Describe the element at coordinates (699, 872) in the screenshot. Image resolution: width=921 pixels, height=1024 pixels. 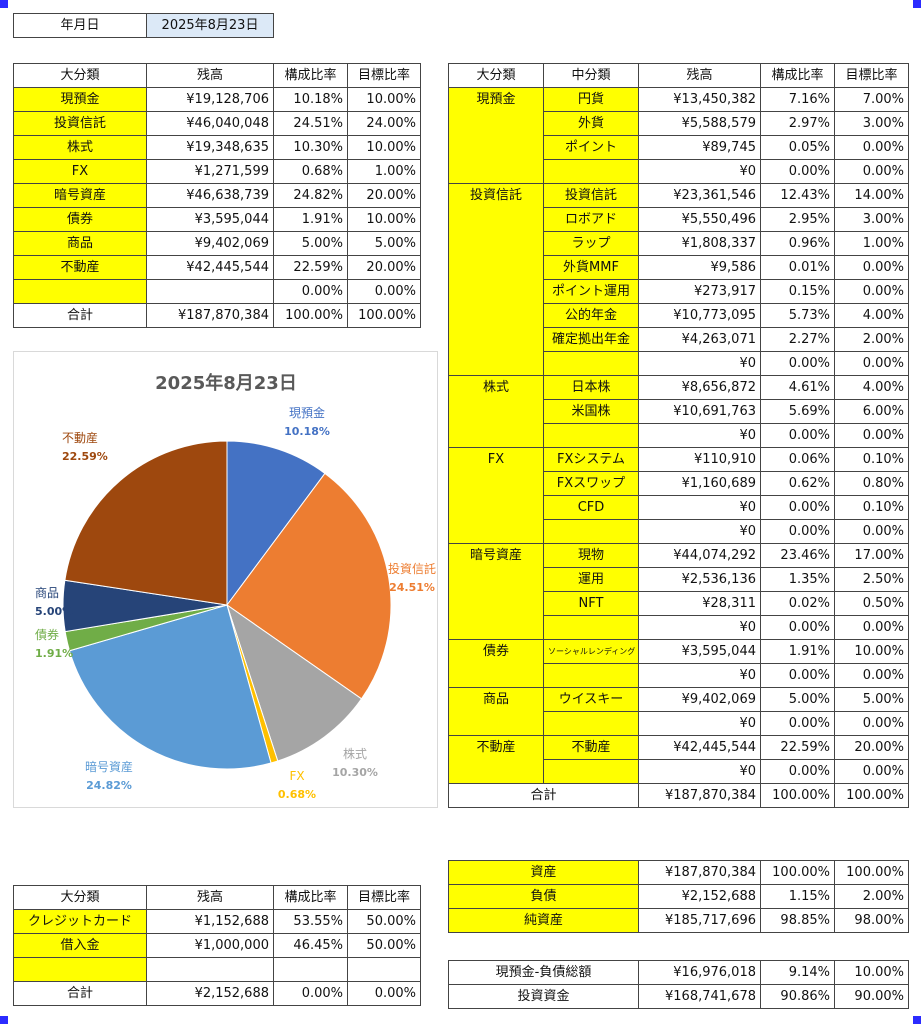
I see `balance-cell: ¥187,870,384` at that location.